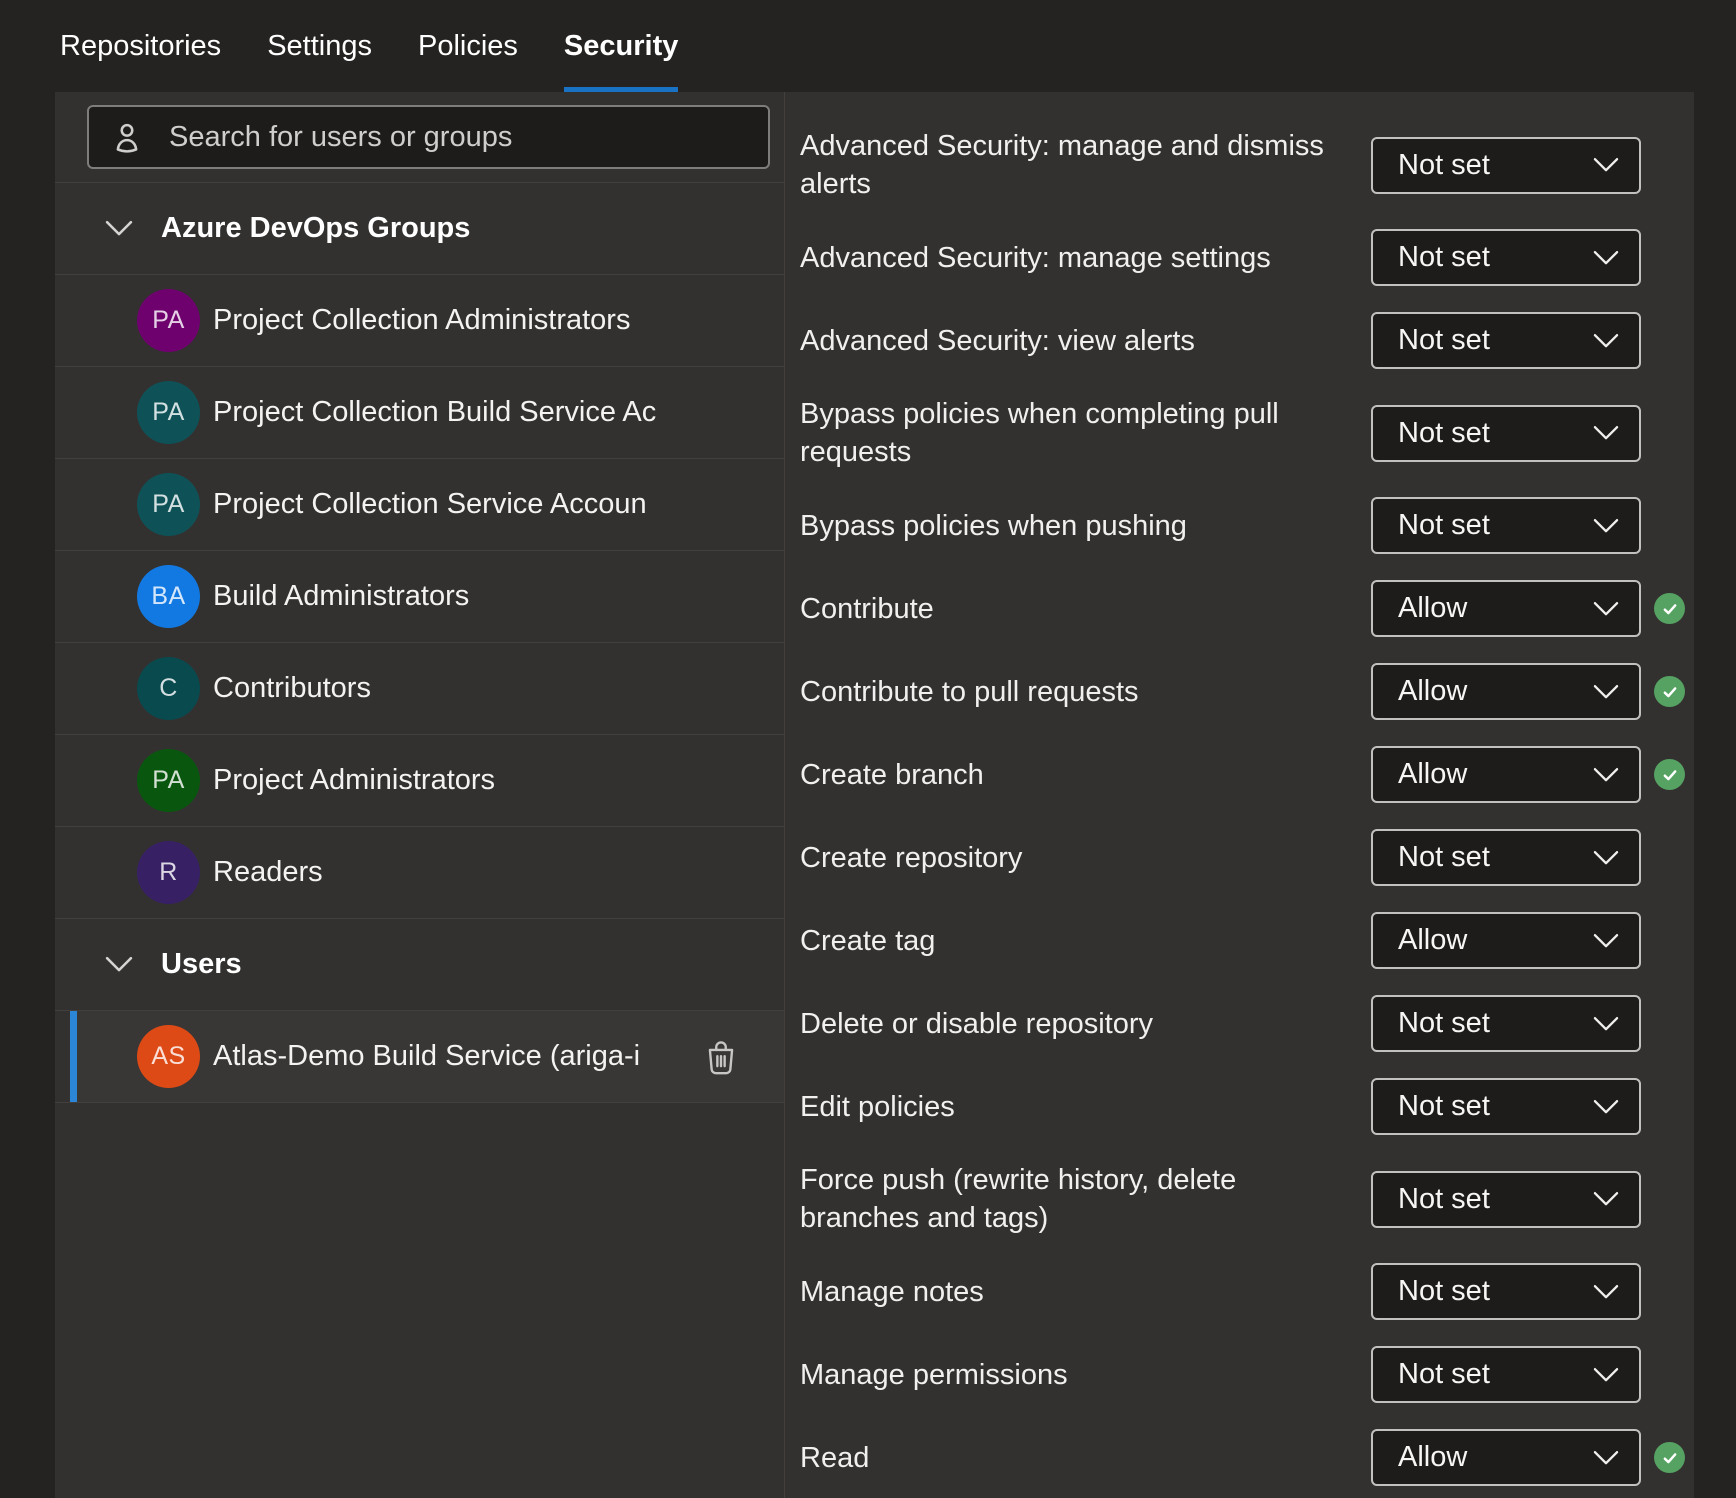 Image resolution: width=1736 pixels, height=1498 pixels. I want to click on group-row-project-administrators: PA Project Administrators, so click(419, 780).